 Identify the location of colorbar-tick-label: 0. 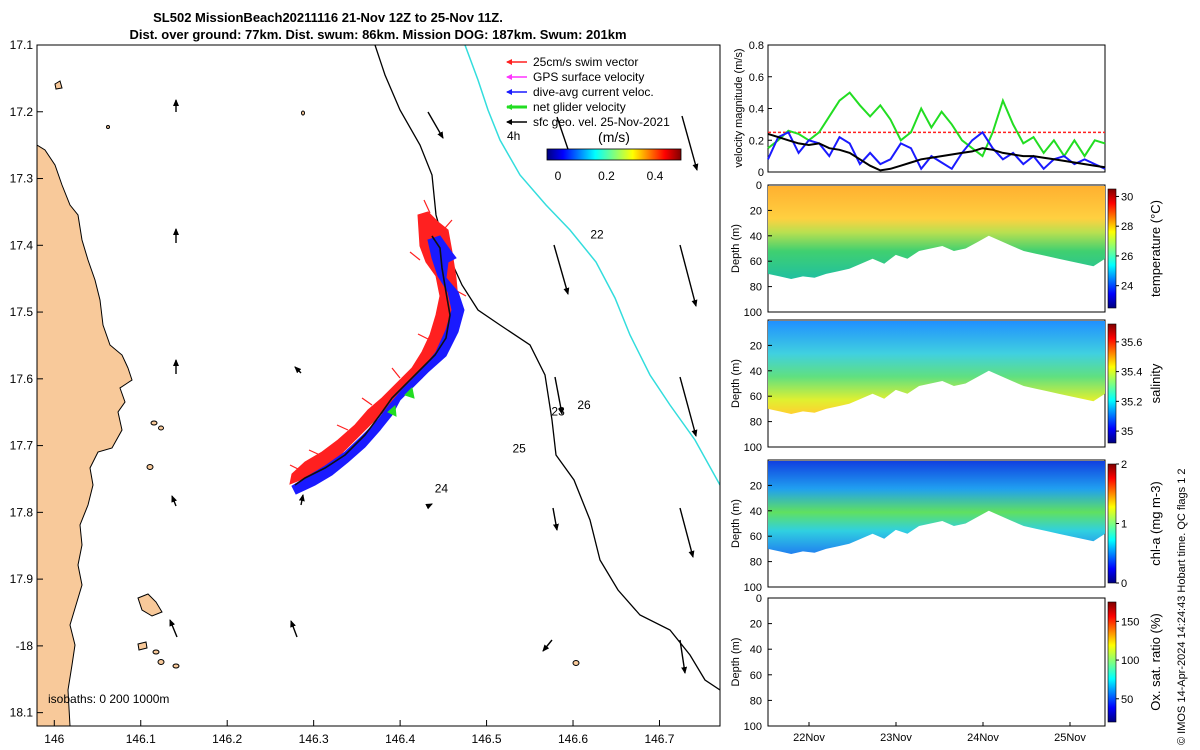
(1124, 584).